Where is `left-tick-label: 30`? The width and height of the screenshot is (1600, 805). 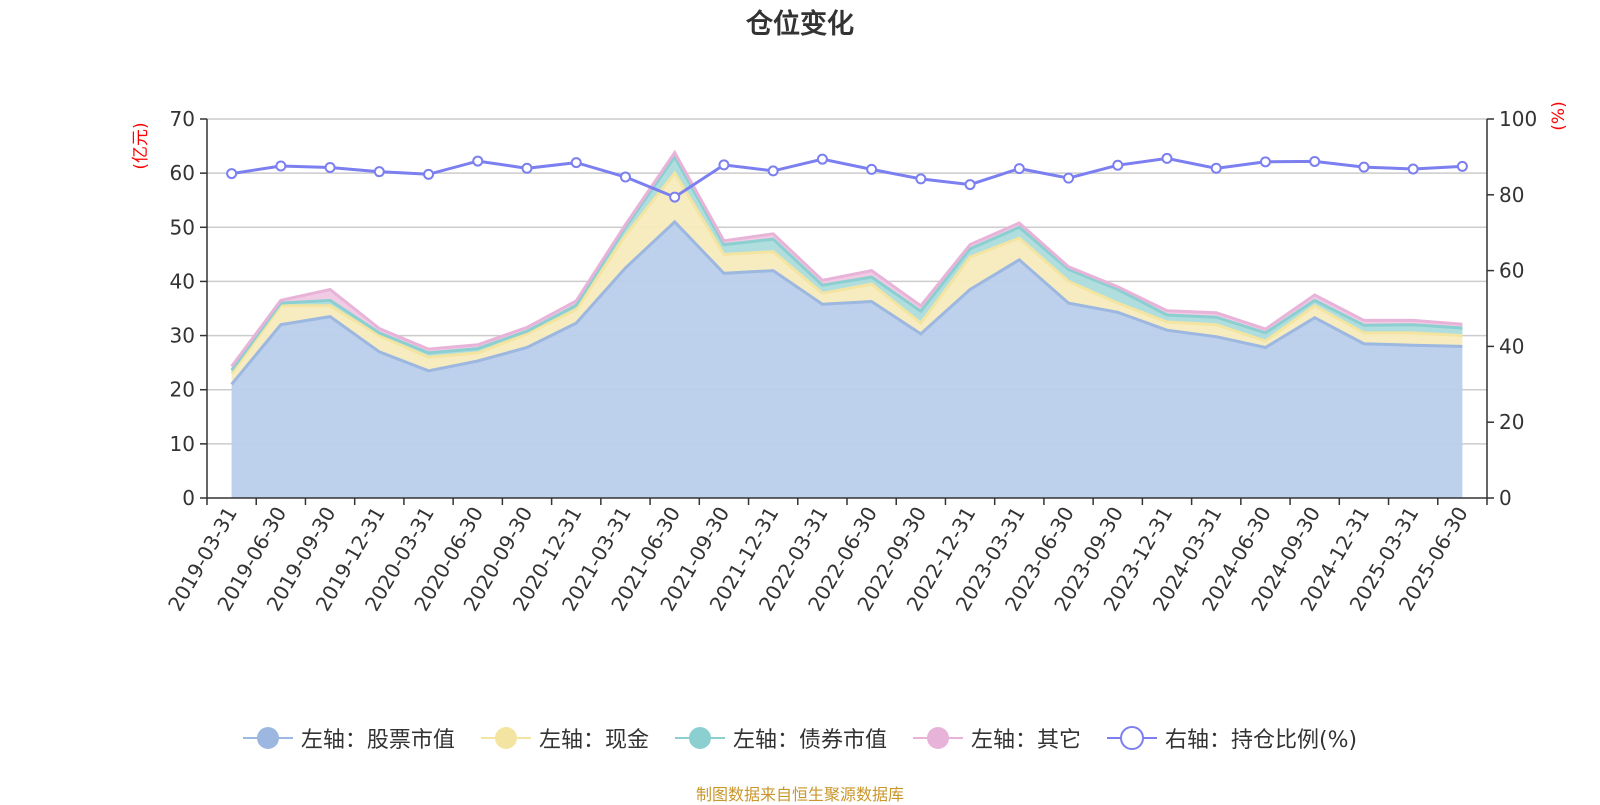 left-tick-label: 30 is located at coordinates (182, 336).